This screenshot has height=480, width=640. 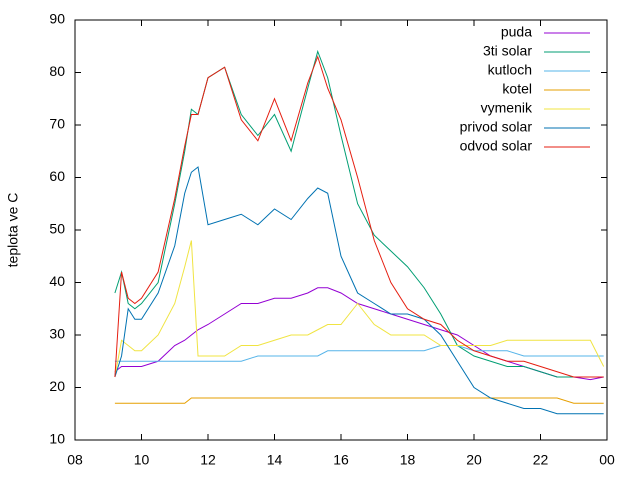 I want to click on legend-label: privod solar, so click(x=496, y=127).